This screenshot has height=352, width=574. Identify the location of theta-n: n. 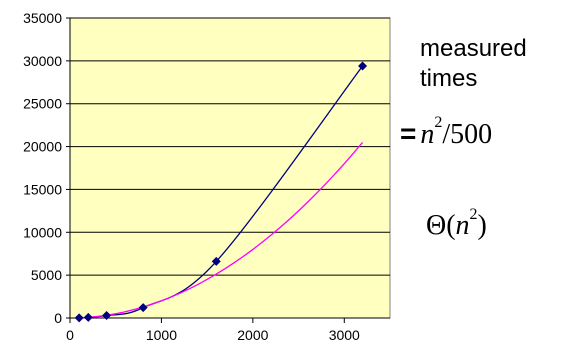
(462, 225).